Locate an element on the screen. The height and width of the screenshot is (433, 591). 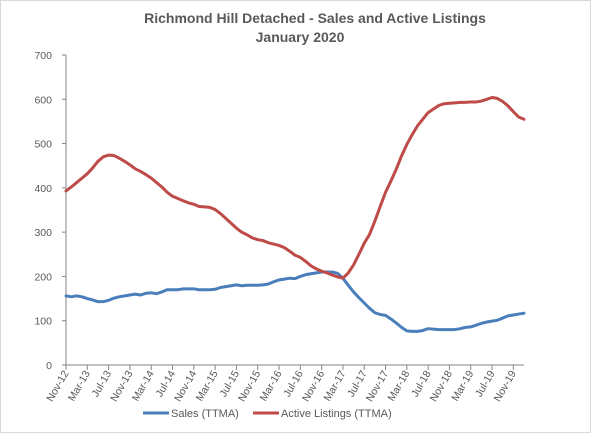
y-axis: 0 100 200 300 400 500 600 700 is located at coordinates (50, 211).